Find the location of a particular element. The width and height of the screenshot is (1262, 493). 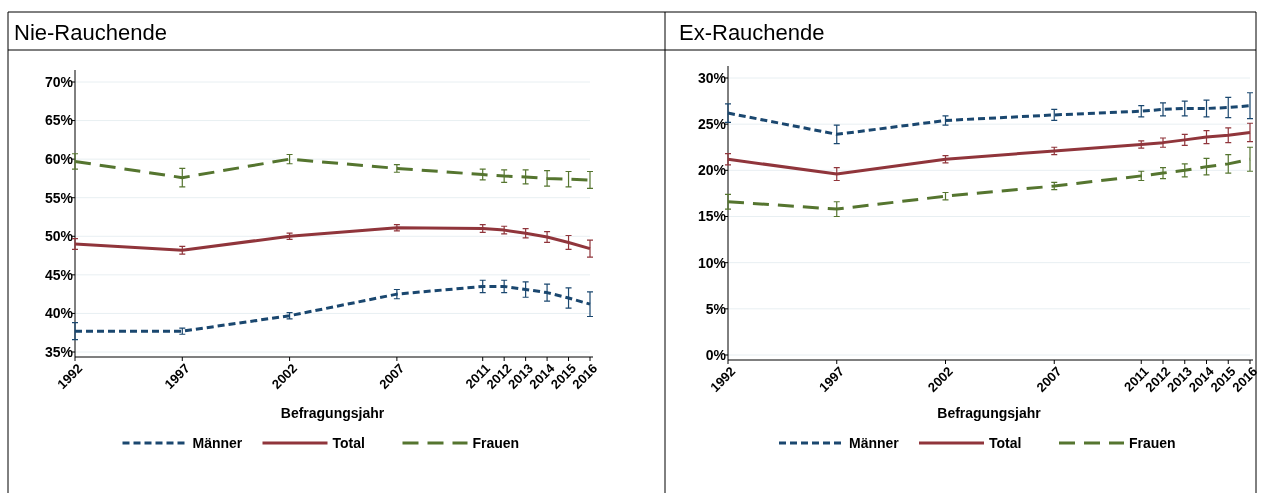

y-tick-label: 0% is located at coordinates (716, 354).